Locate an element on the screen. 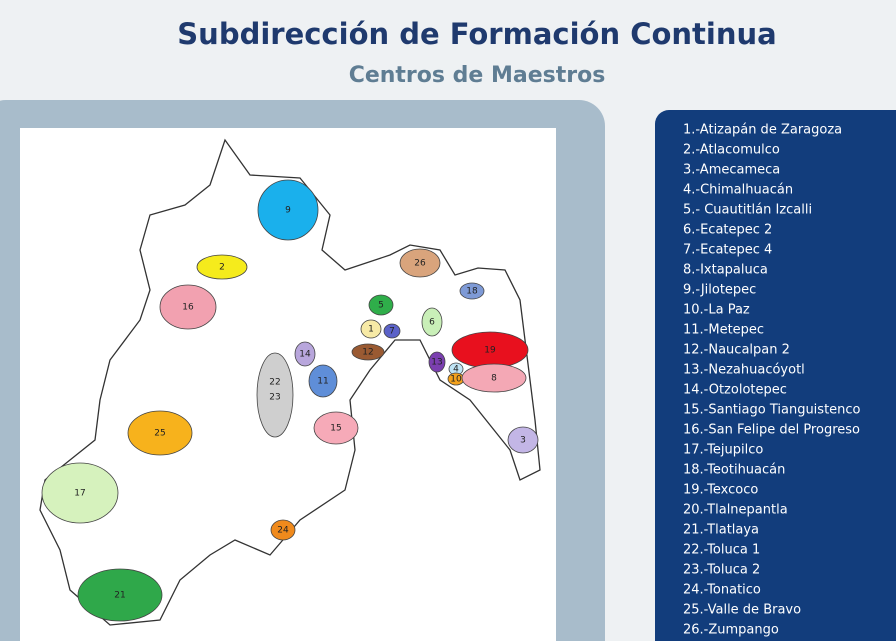 The width and height of the screenshot is (896, 641). legend-item: 17.-Tejupilco is located at coordinates (723, 450).